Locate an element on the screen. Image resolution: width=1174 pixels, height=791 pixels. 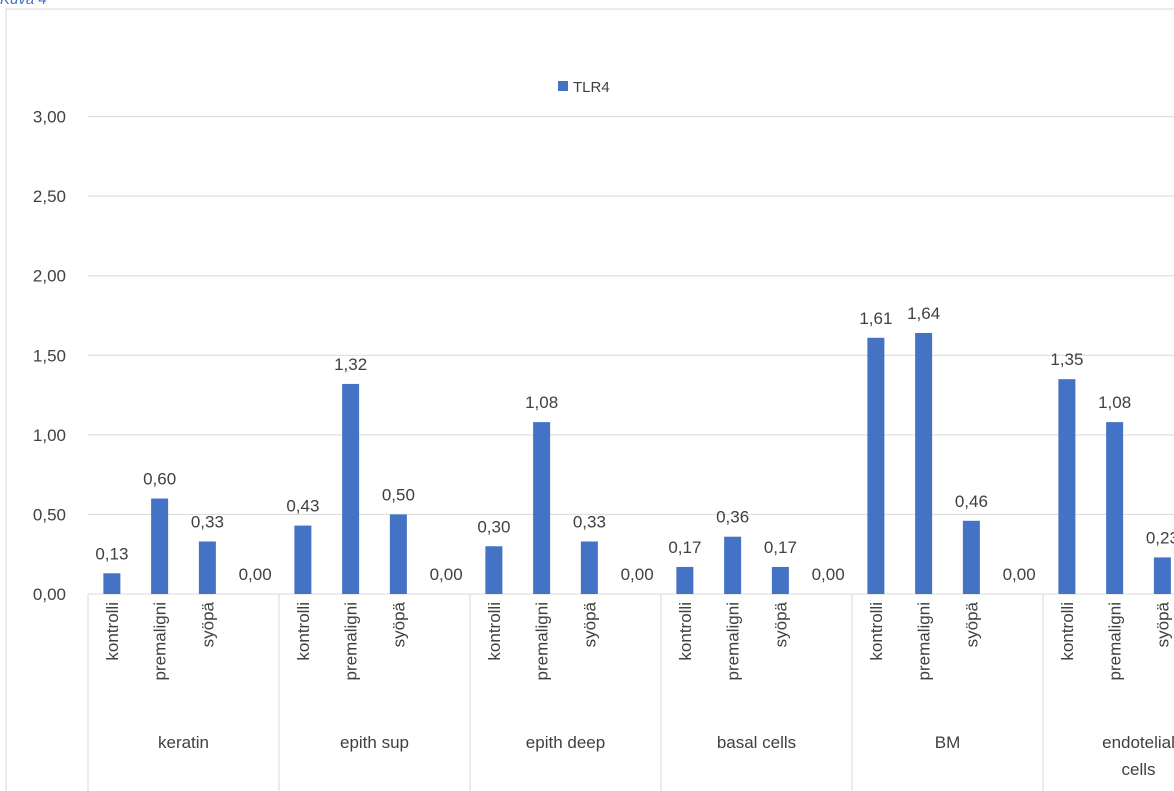
group-label: BM is located at coordinates (948, 742).